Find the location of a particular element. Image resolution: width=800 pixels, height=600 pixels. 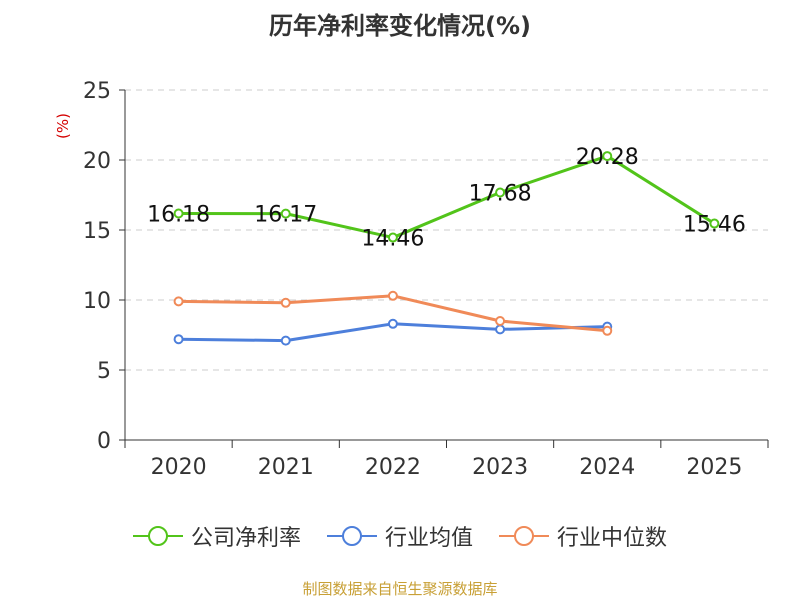

y-tick-label: 20 is located at coordinates (97, 161).